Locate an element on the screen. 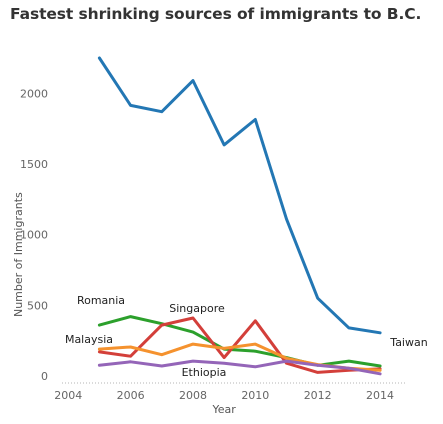 The width and height of the screenshot is (443, 424). y-tick-label: 0 is located at coordinates (44, 376).